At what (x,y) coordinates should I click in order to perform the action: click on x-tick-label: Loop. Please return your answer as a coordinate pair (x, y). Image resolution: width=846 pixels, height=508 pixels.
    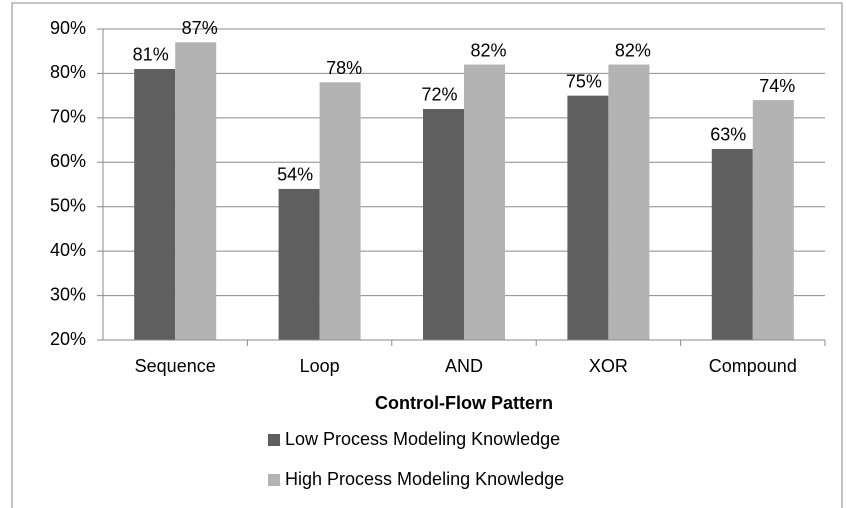
    Looking at the image, I should click on (320, 366).